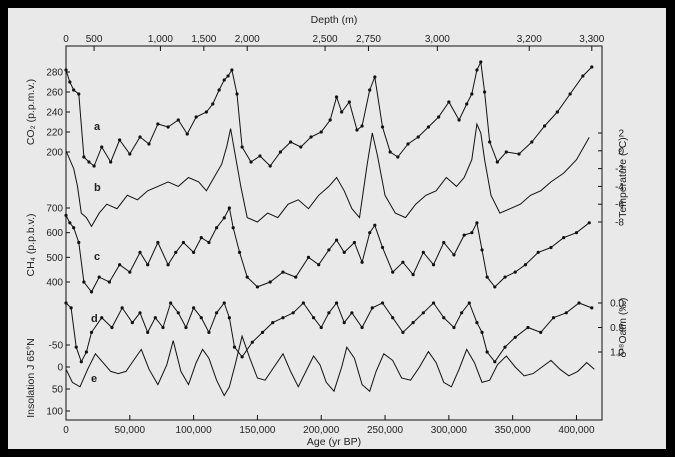 The height and width of the screenshot is (457, 675). I want to click on depth-tick-label: 2,000, so click(247, 39).